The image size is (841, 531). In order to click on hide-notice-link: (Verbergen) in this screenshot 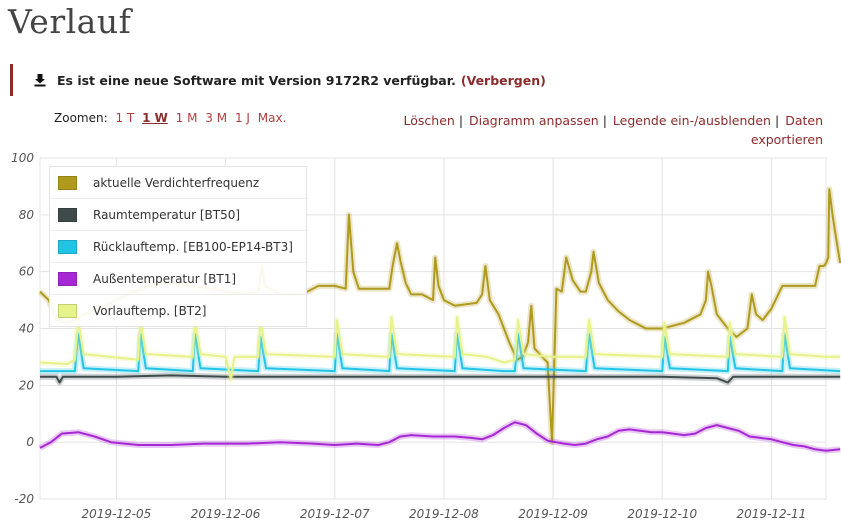, I will do `click(503, 80)`.